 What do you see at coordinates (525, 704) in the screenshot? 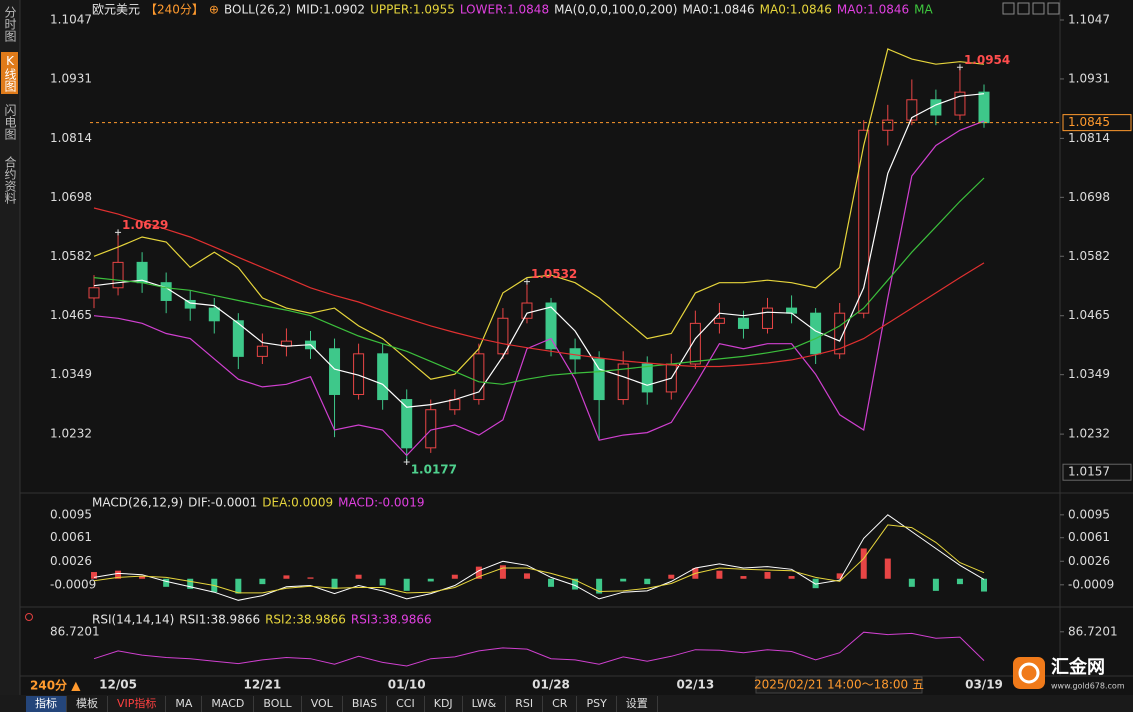
I see `toolbar-button: RSI` at bounding box center [525, 704].